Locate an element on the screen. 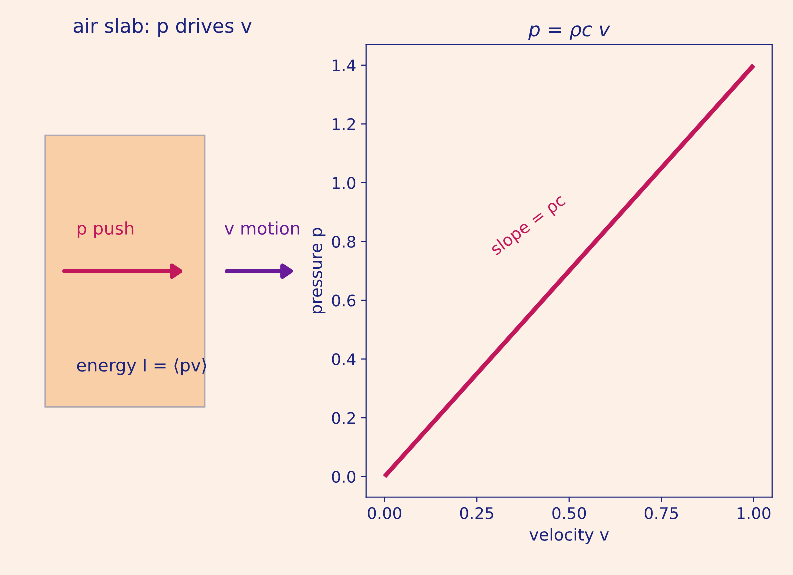 This screenshot has width=793, height=575. text: p push is located at coordinates (106, 230).